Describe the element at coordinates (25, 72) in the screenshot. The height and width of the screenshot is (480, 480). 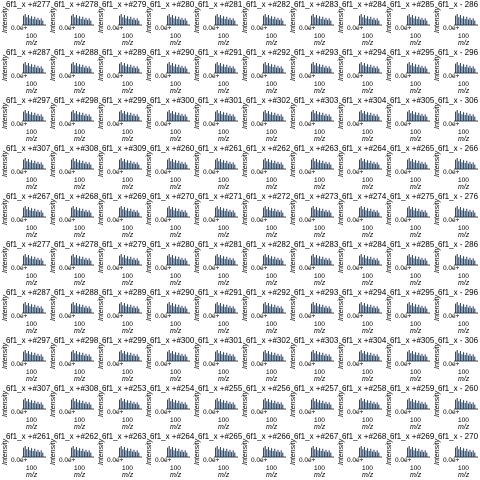
I see `spectrum-panel: 6f1_x +#287 Intensity 0.0e+ 100 m/z` at that location.